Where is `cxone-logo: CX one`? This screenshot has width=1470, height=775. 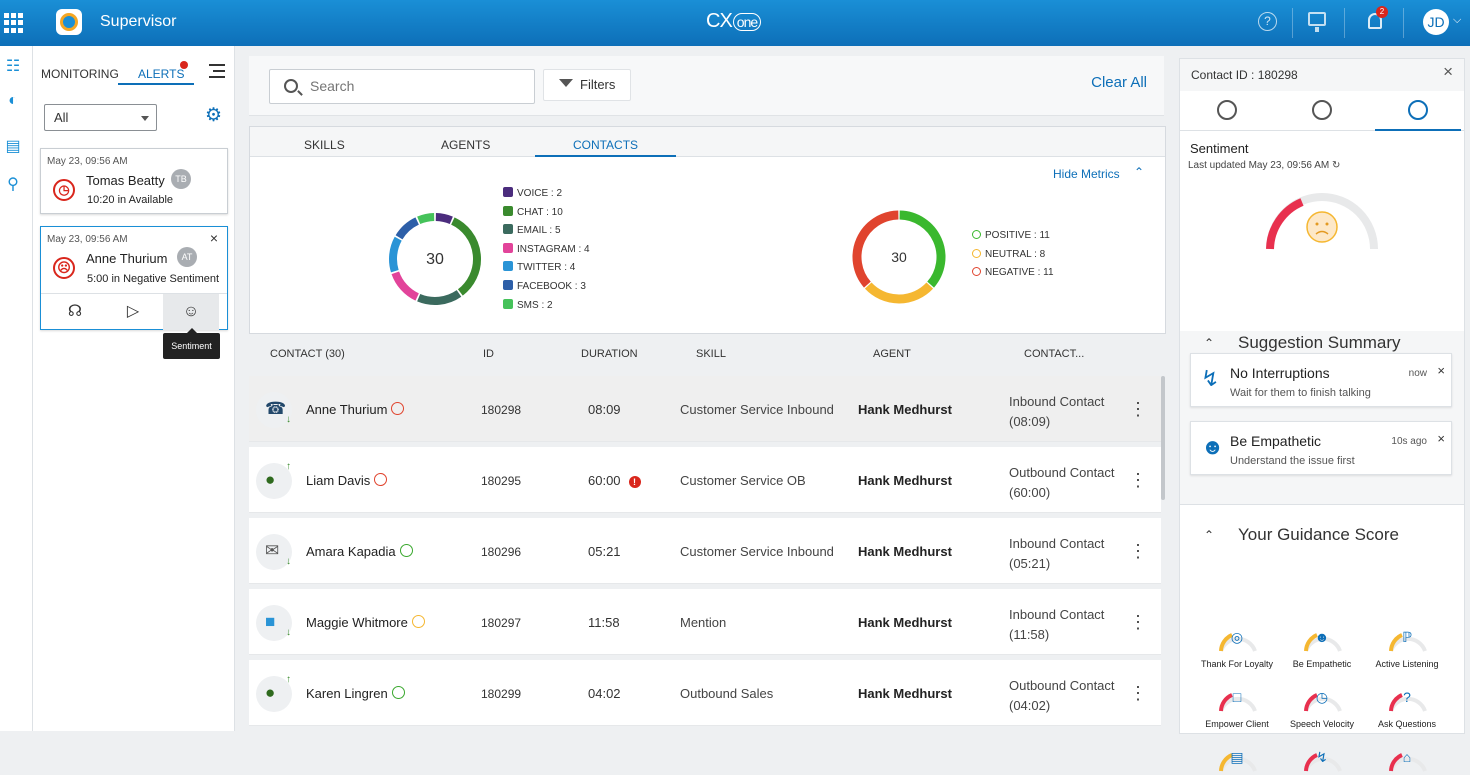
cxone-logo: CX one is located at coordinates (734, 21).